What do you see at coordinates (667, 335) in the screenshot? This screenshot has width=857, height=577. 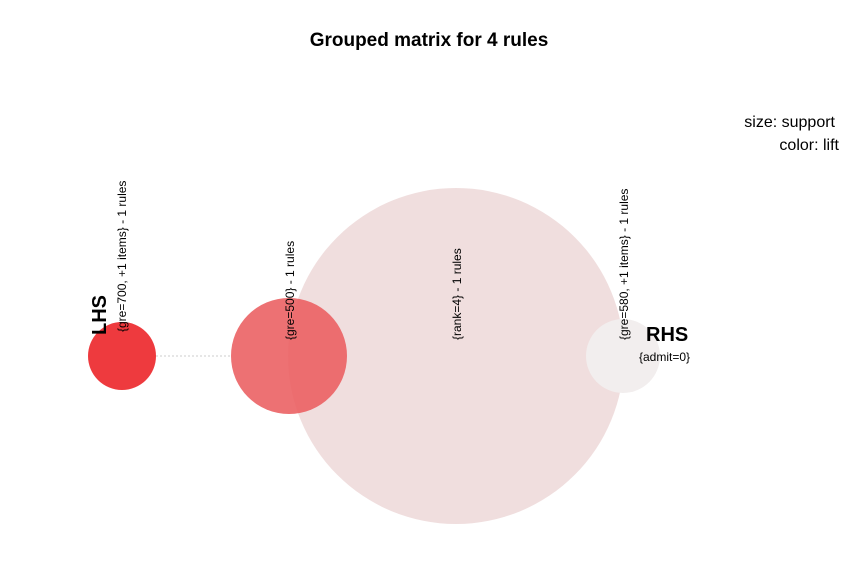 I see `rhs-axis-label: RHS` at bounding box center [667, 335].